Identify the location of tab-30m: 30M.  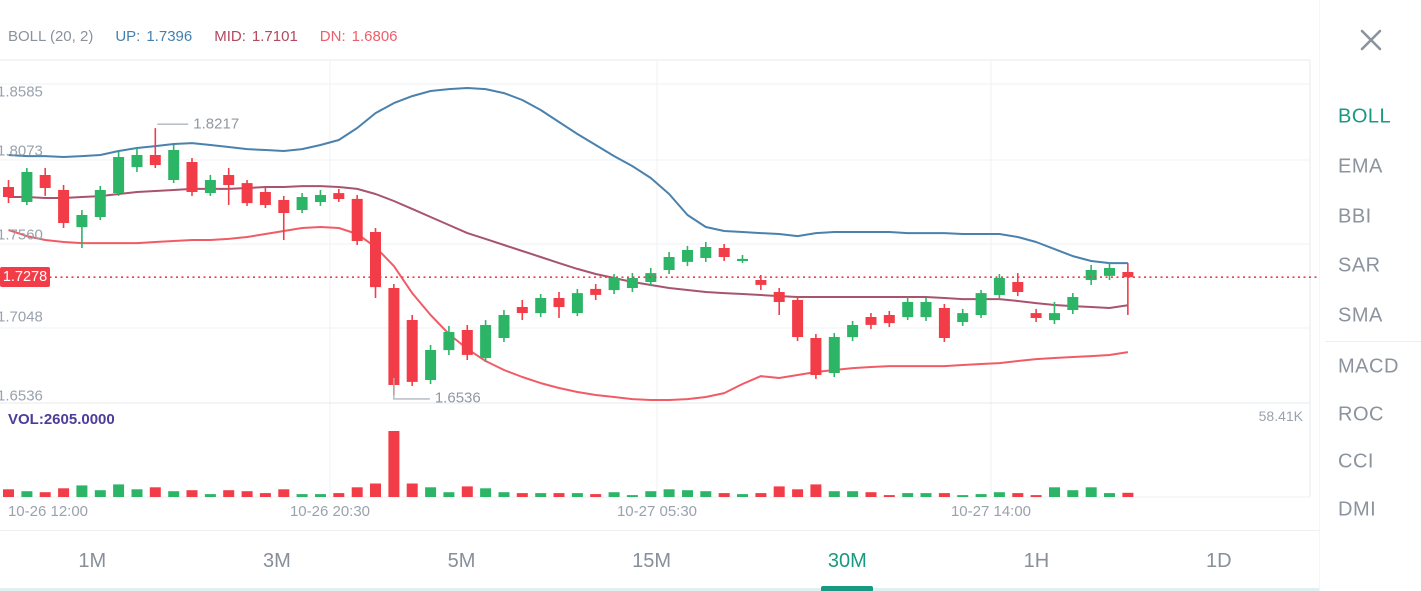
(847, 561).